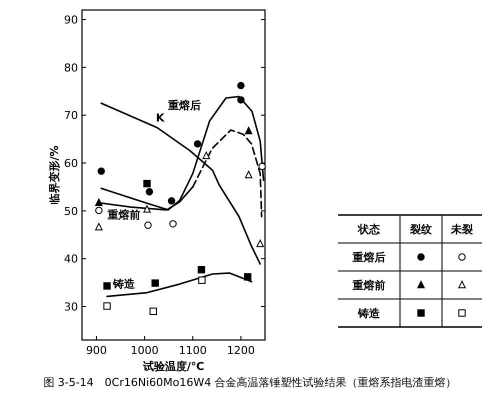 The image size is (500, 399). Describe the element at coordinates (250, 382) in the screenshot. I see `text: 图 3-5-14 0Cr16Ni60Mo16W4 合金高温落锤塑性试验结果（重熔系指电渣重熔）` at that location.